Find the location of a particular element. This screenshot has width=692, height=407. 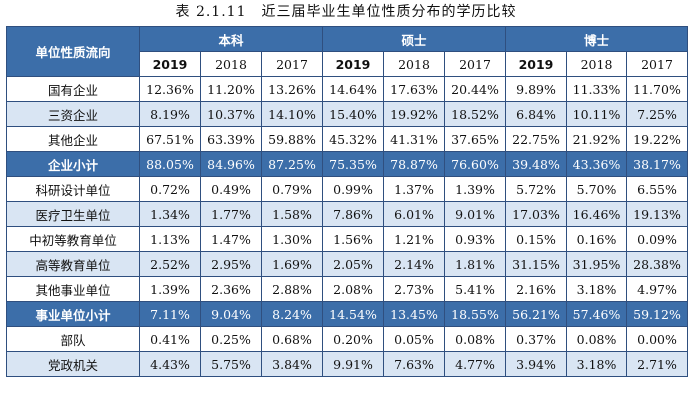

table-cell: 88.05% is located at coordinates (170, 164).